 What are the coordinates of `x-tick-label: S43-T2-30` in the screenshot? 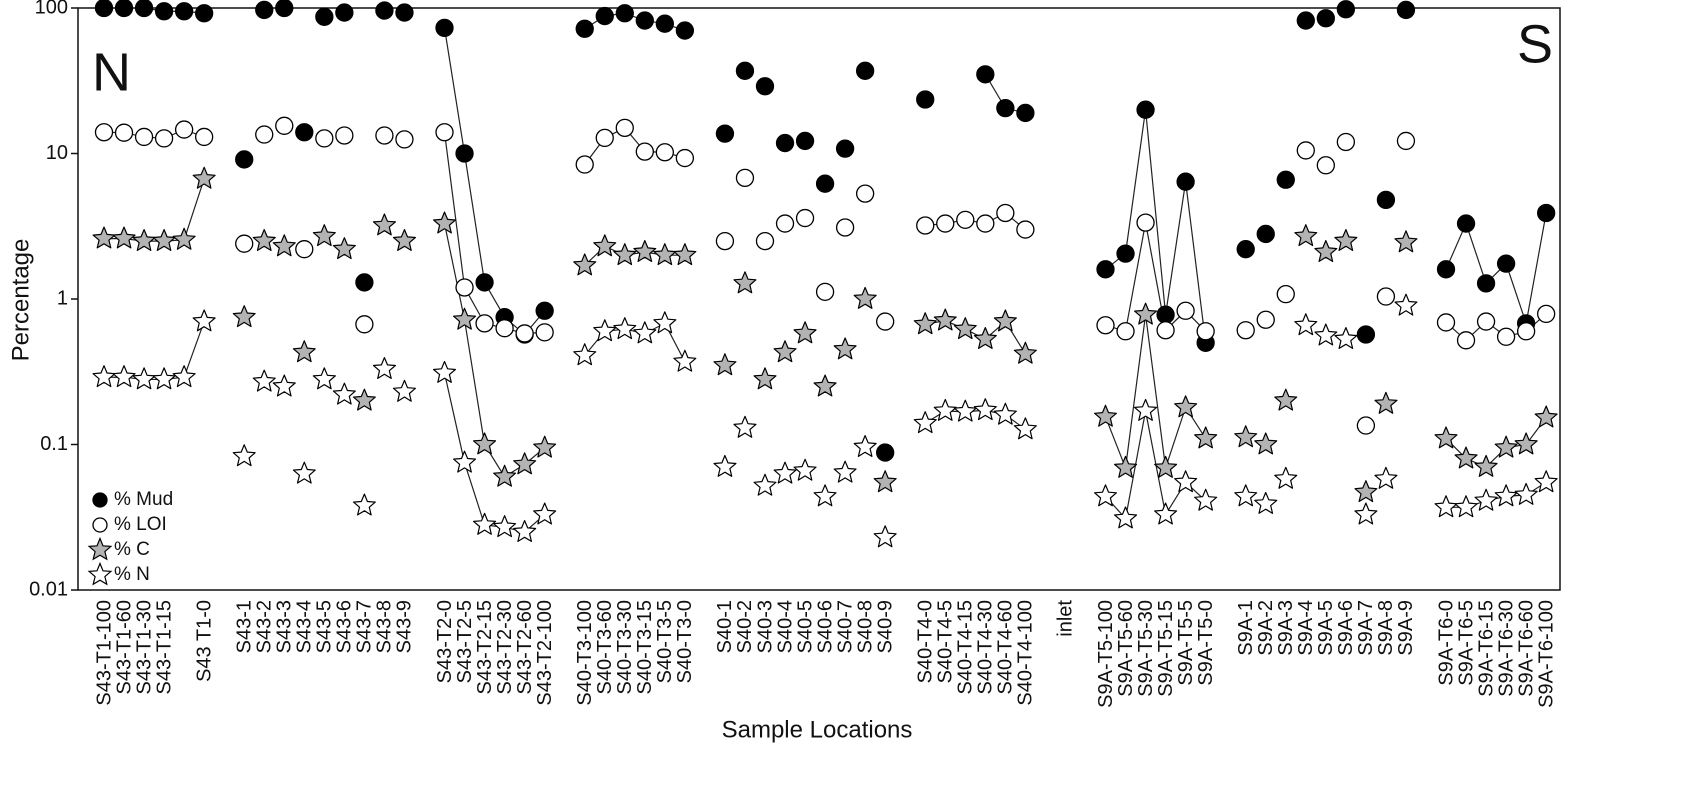 It's located at (505, 647).